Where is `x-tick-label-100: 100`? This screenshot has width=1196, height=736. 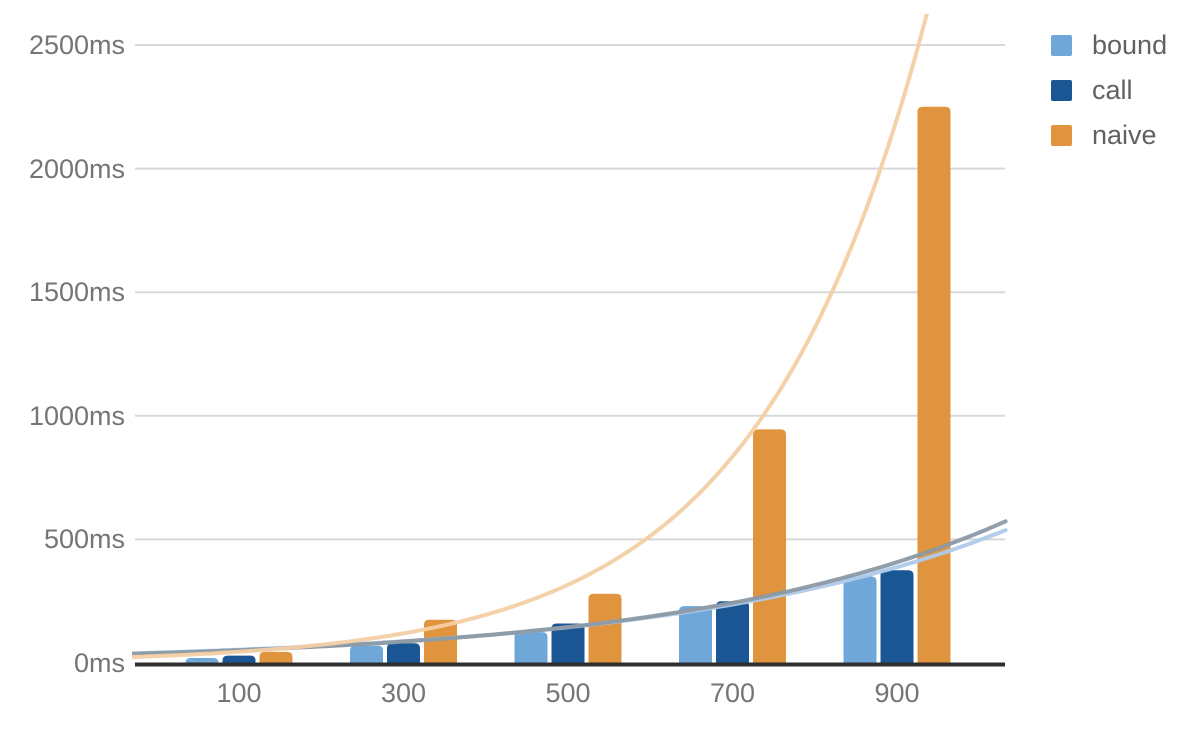
x-tick-label-100: 100 is located at coordinates (239, 693).